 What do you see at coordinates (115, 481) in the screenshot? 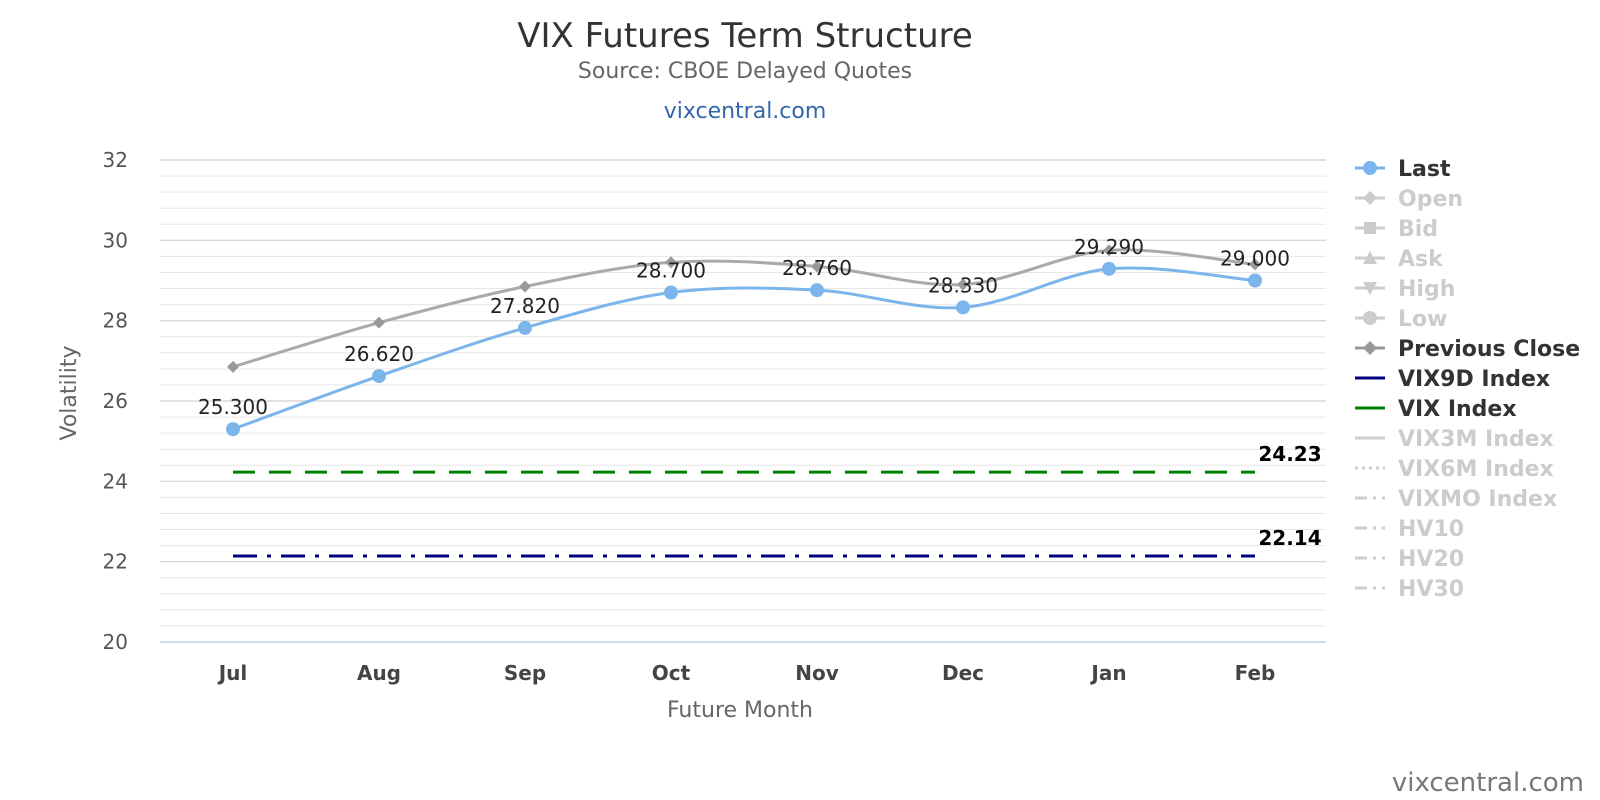
I see `y-tick-label: 24` at bounding box center [115, 481].